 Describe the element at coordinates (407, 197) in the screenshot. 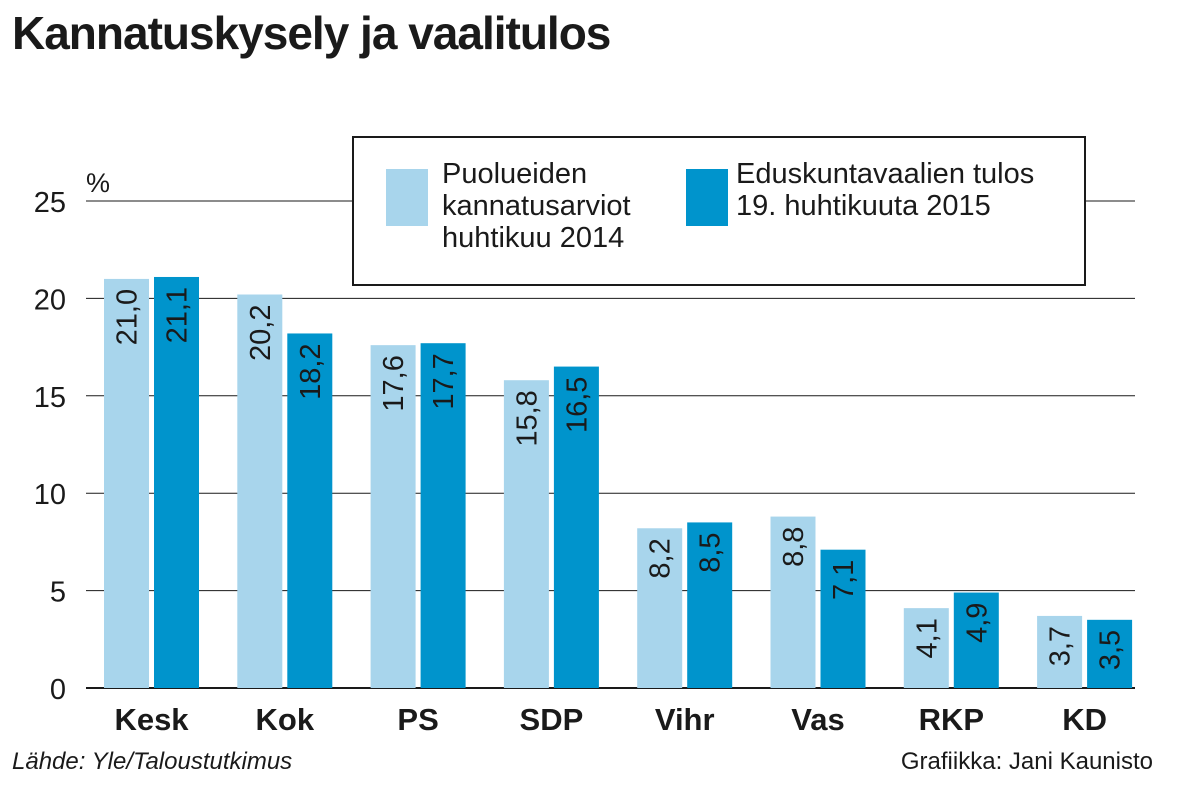

I see `legend-swatch-survey` at that location.